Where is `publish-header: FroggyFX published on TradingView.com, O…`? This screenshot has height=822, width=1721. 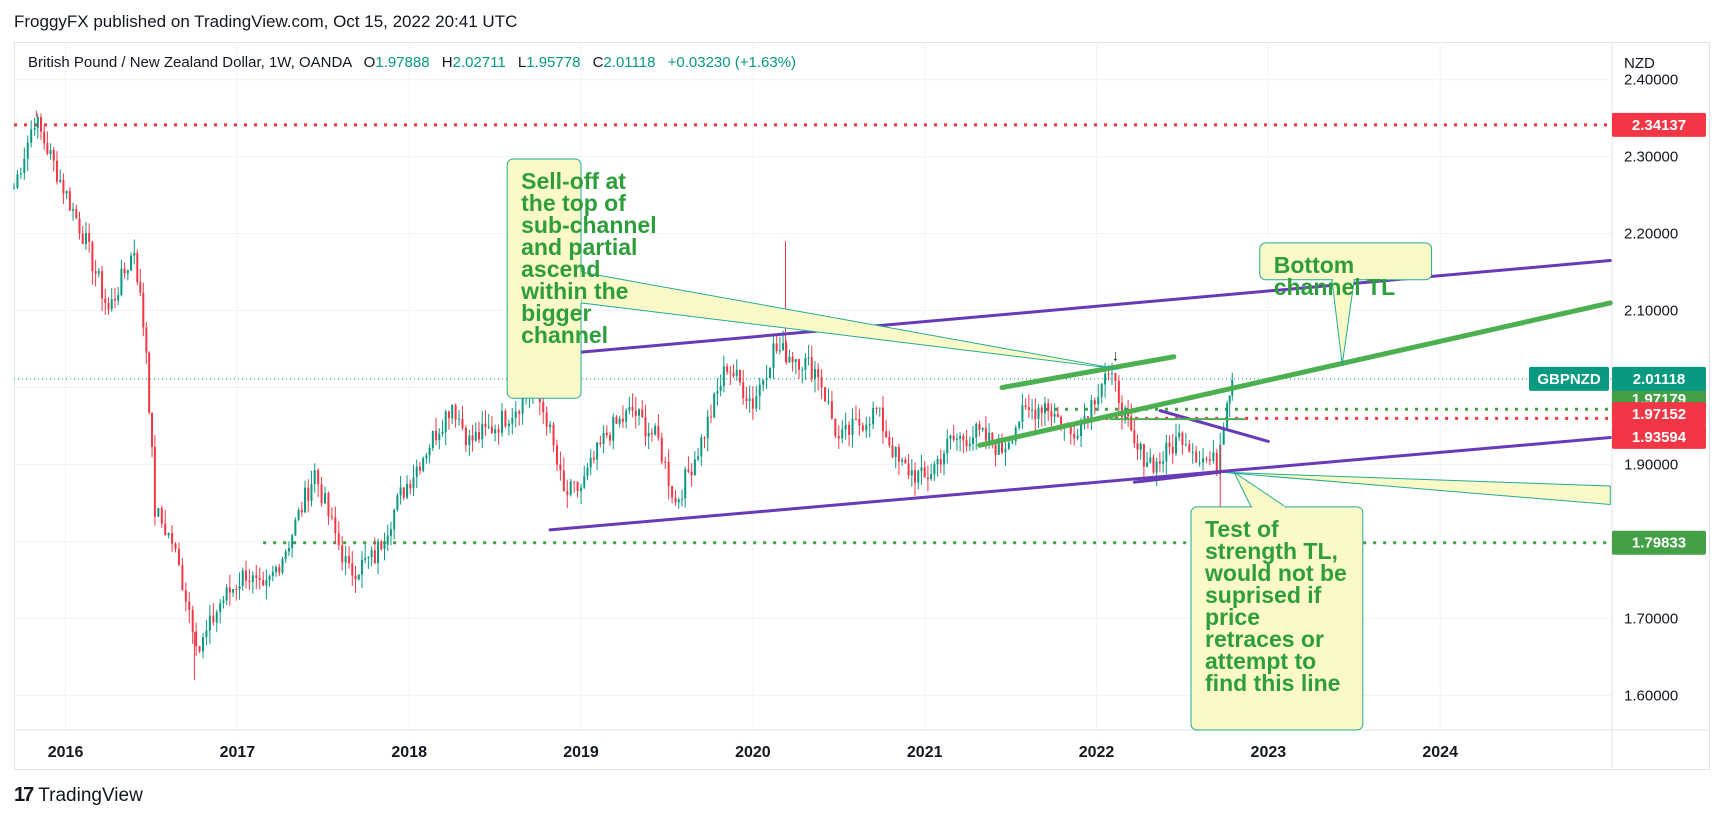 publish-header: FroggyFX published on TradingView.com, O… is located at coordinates (266, 21).